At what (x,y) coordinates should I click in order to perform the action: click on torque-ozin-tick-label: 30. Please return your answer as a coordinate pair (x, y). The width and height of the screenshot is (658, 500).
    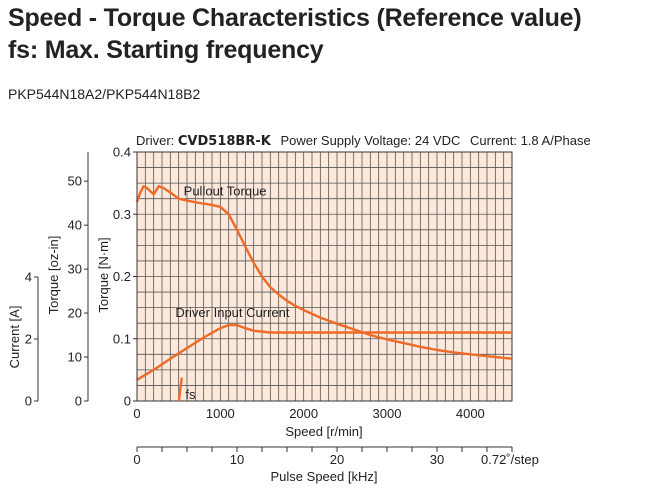
    Looking at the image, I should click on (75, 269).